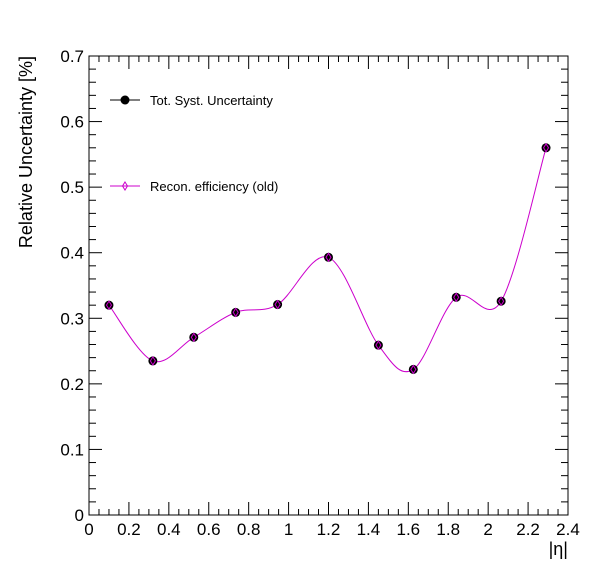 This screenshot has height=572, width=596. Describe the element at coordinates (79, 515) in the screenshot. I see `y-tick-label: 0` at that location.